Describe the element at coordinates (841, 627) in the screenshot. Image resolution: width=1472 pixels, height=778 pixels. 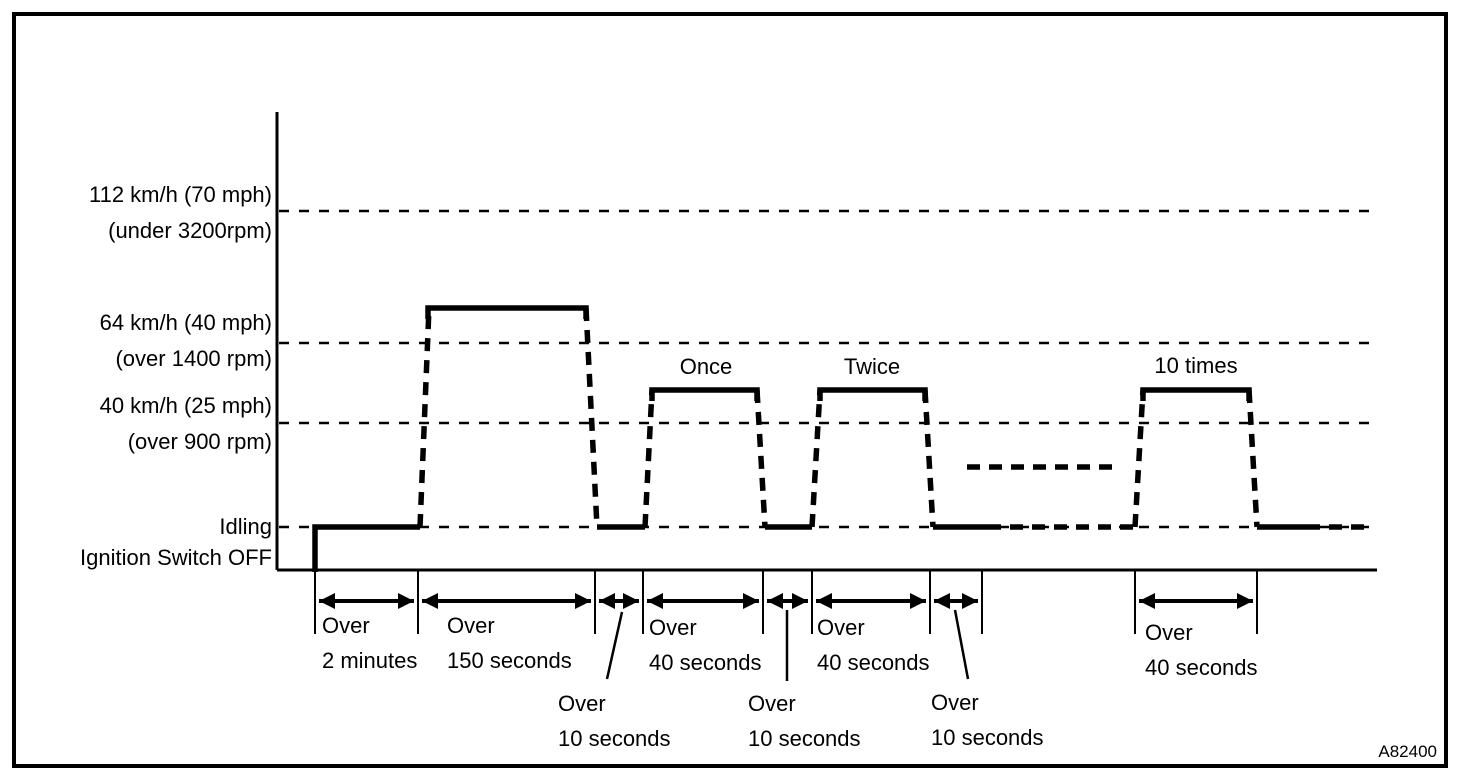
I see `duration-40-seconds-2-word: Over` at that location.